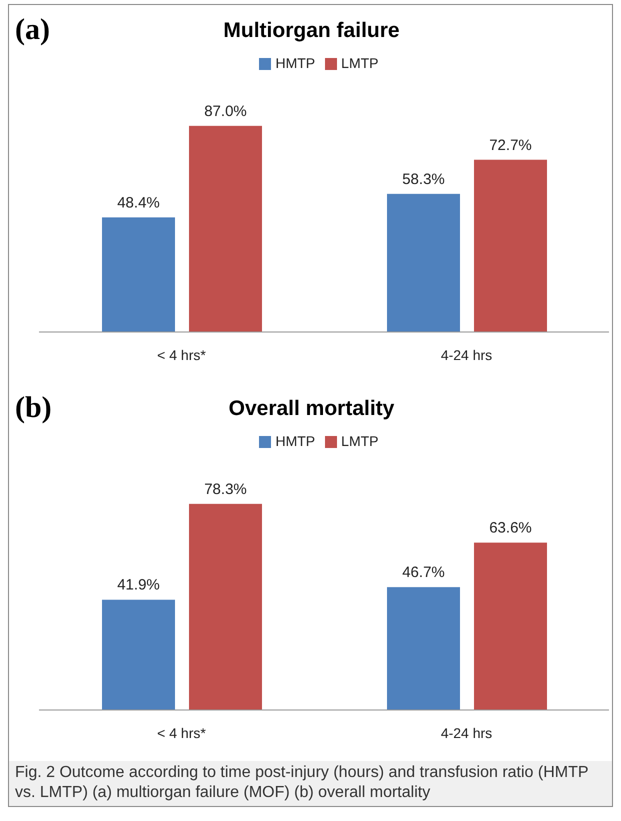 The width and height of the screenshot is (621, 821). What do you see at coordinates (32, 30) in the screenshot?
I see `text: (a)` at bounding box center [32, 30].